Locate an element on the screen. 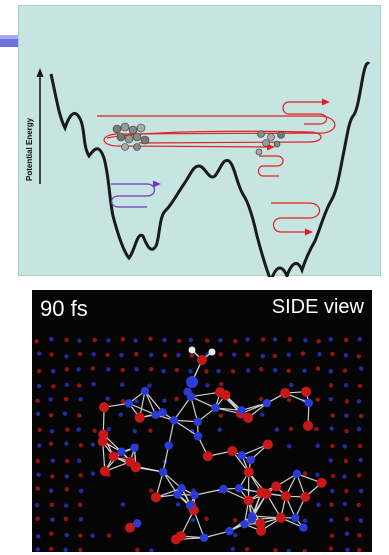 The image size is (389, 555). lower-right-arrowhead is located at coordinates (309, 232).